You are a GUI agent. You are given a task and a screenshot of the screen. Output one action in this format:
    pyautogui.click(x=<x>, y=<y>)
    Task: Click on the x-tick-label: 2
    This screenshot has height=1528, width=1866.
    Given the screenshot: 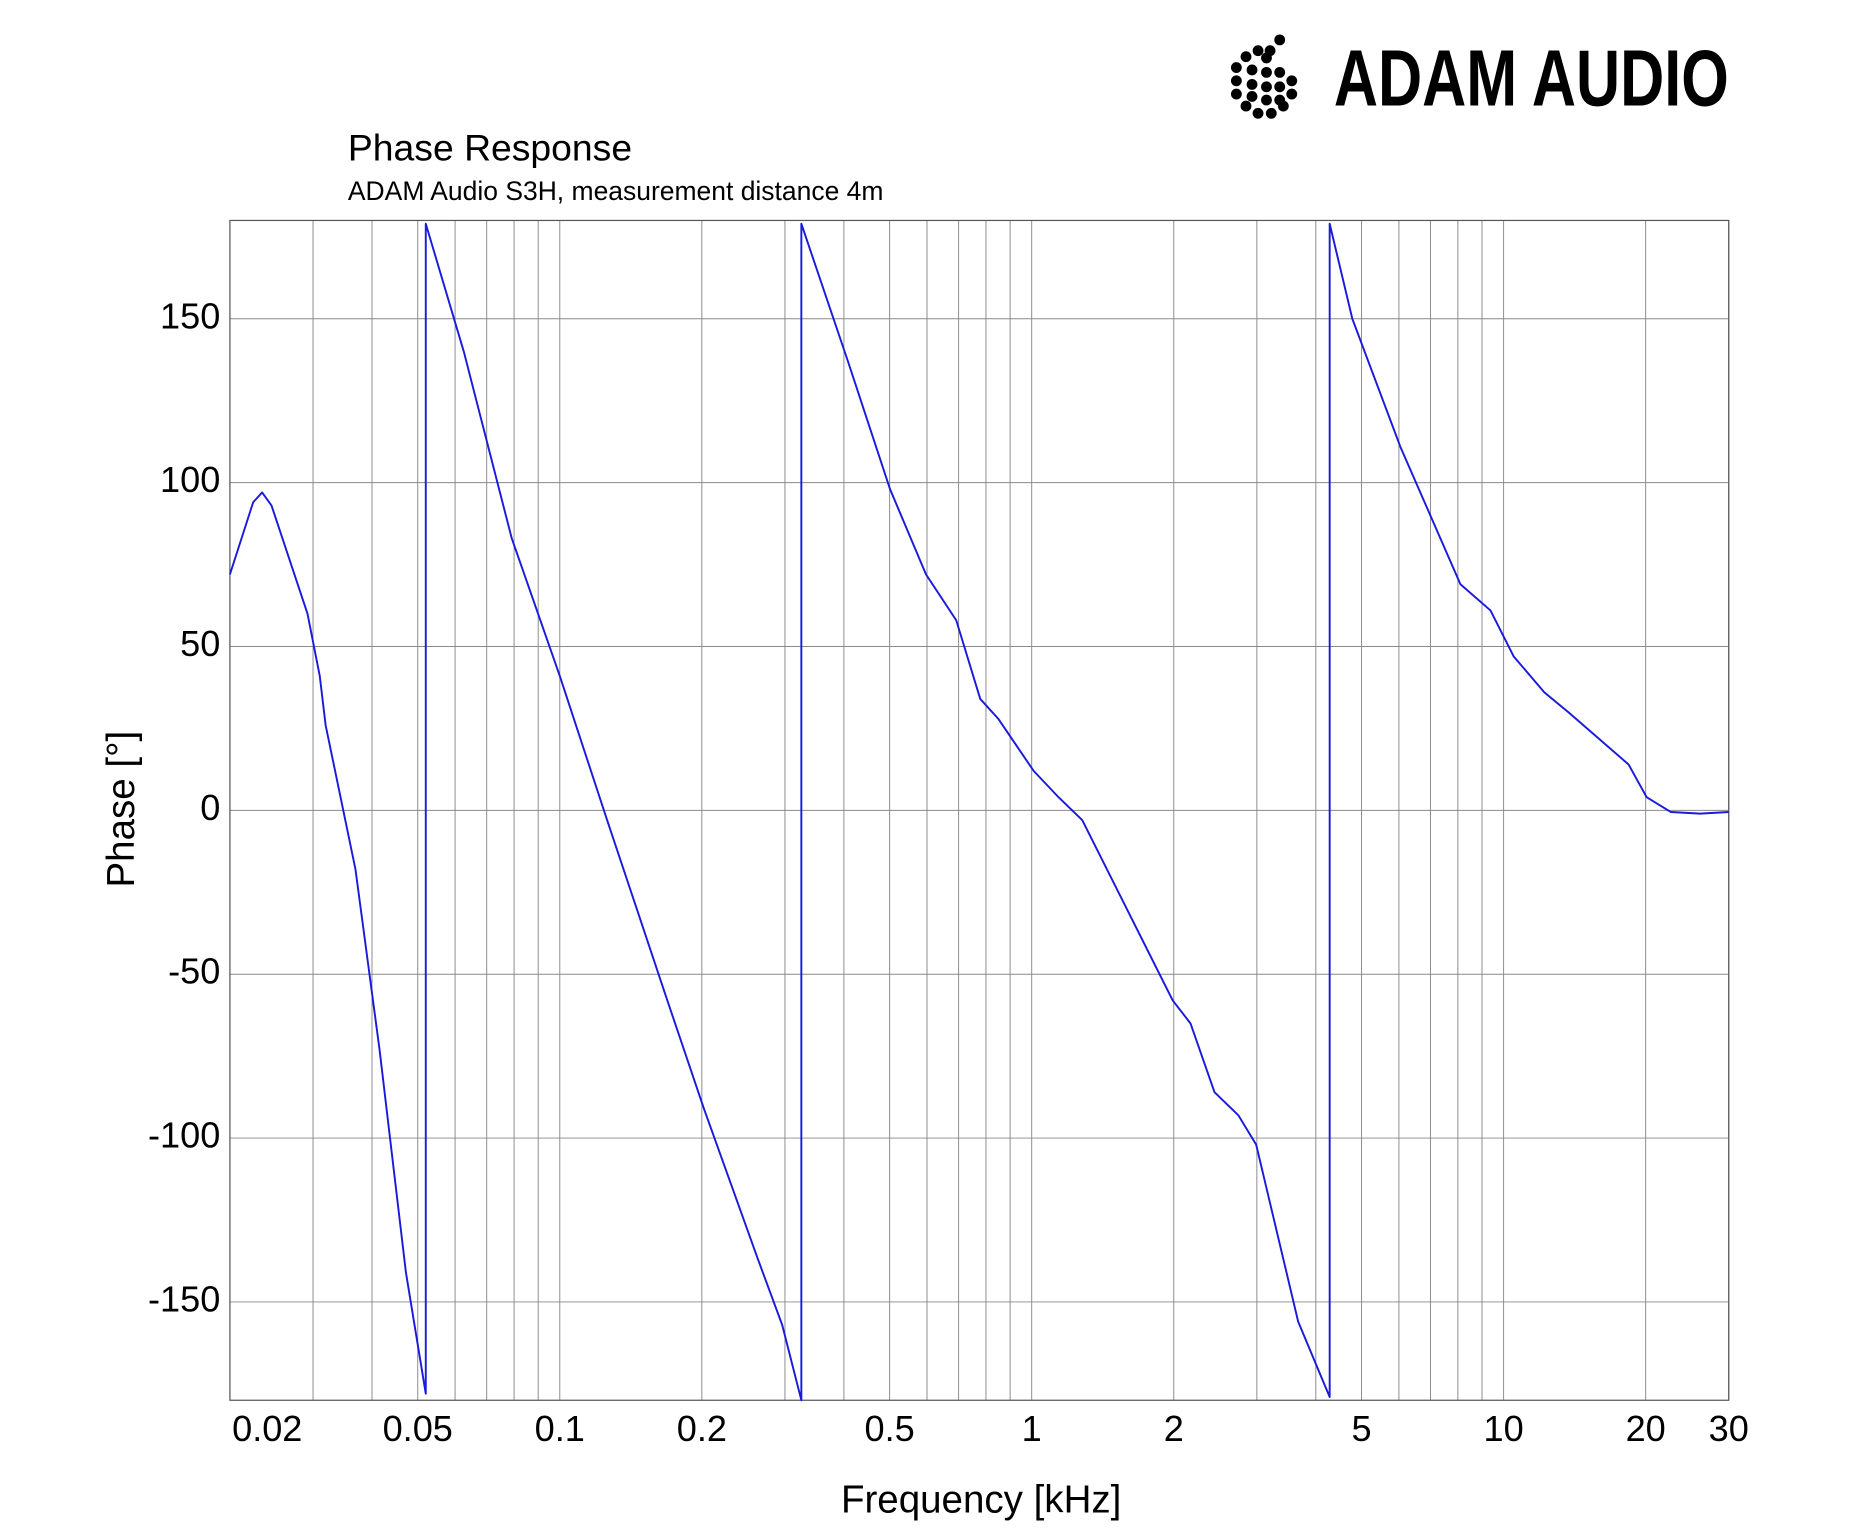 What is the action you would take?
    pyautogui.click(x=1174, y=1428)
    